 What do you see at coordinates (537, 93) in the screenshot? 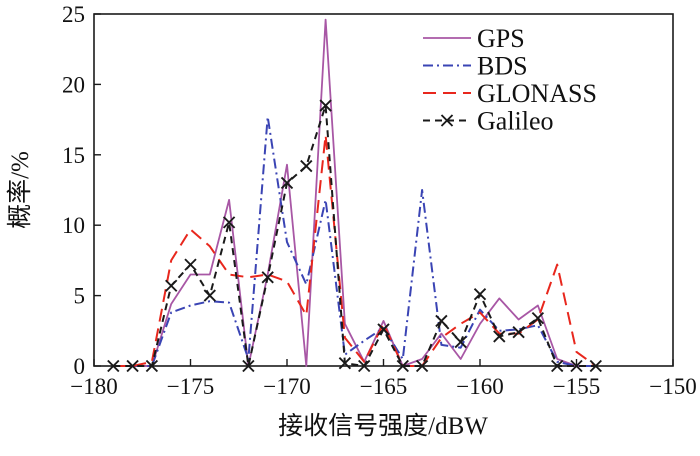
I see `legend-label: GLONASS` at bounding box center [537, 93].